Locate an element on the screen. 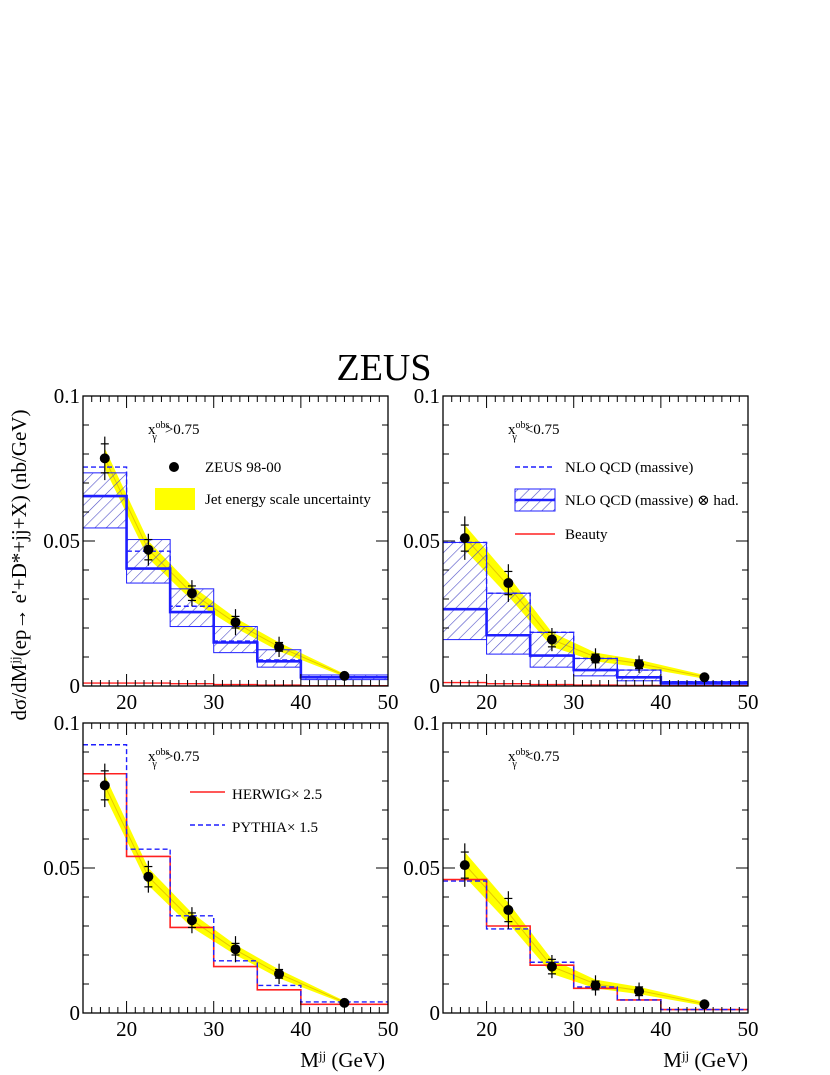  nlo-qcd-histogram is located at coordinates (595, 612).